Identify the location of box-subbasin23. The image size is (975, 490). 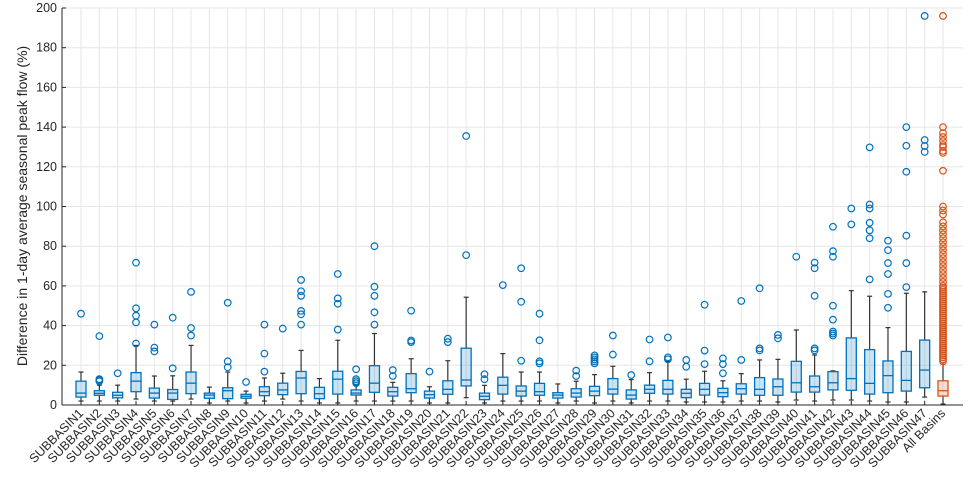
(484, 387).